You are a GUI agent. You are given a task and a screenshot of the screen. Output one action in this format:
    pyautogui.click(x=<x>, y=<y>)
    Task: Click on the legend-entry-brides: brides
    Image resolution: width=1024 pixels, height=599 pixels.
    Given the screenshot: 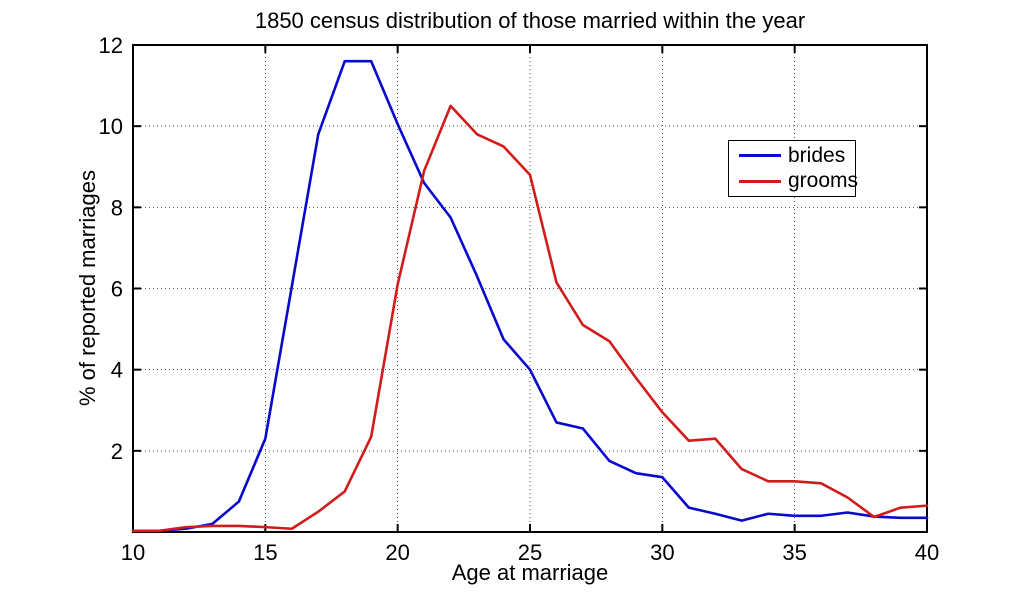 What is the action you would take?
    pyautogui.click(x=792, y=155)
    